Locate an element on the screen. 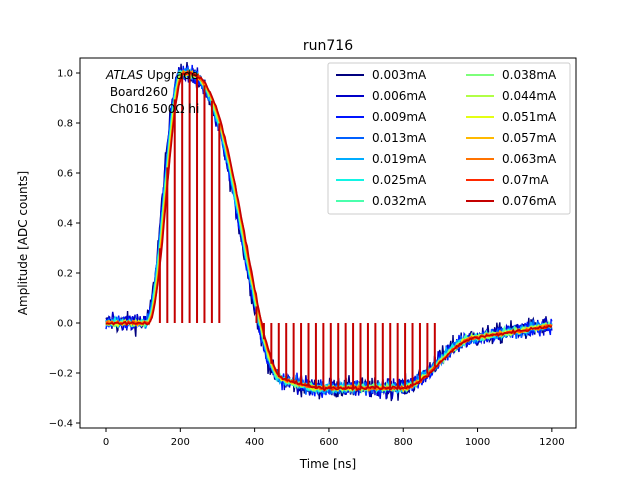  legend-label: 0.006mA is located at coordinates (399, 96).